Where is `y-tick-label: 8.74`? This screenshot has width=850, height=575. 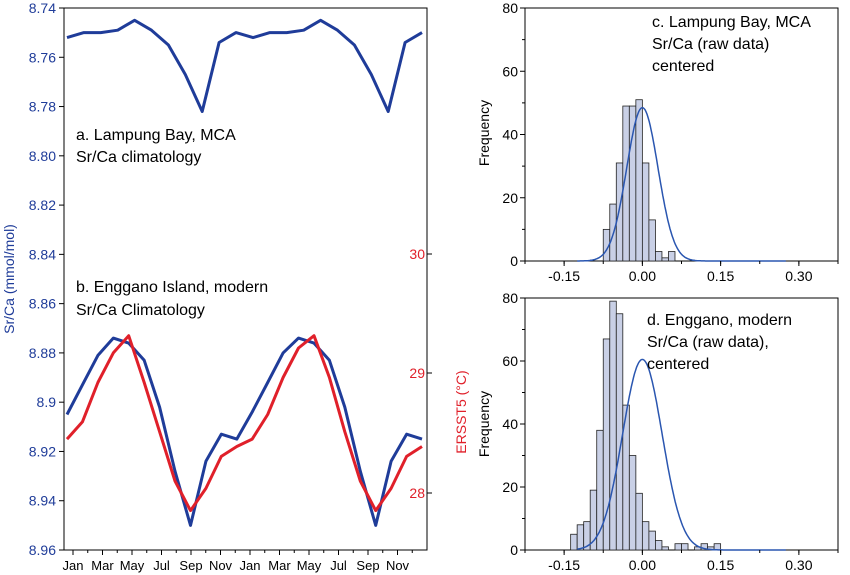 y-tick-label: 8.74 is located at coordinates (42, 8).